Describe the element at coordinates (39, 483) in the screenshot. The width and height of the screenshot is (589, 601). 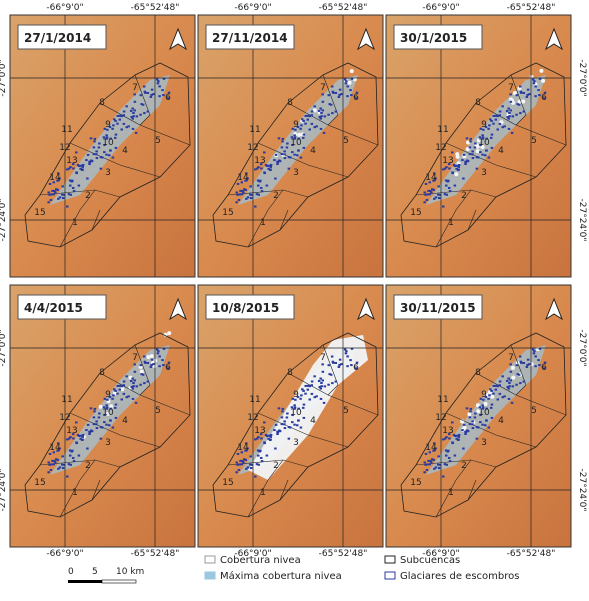
I see `subbasin-number: 15` at that location.